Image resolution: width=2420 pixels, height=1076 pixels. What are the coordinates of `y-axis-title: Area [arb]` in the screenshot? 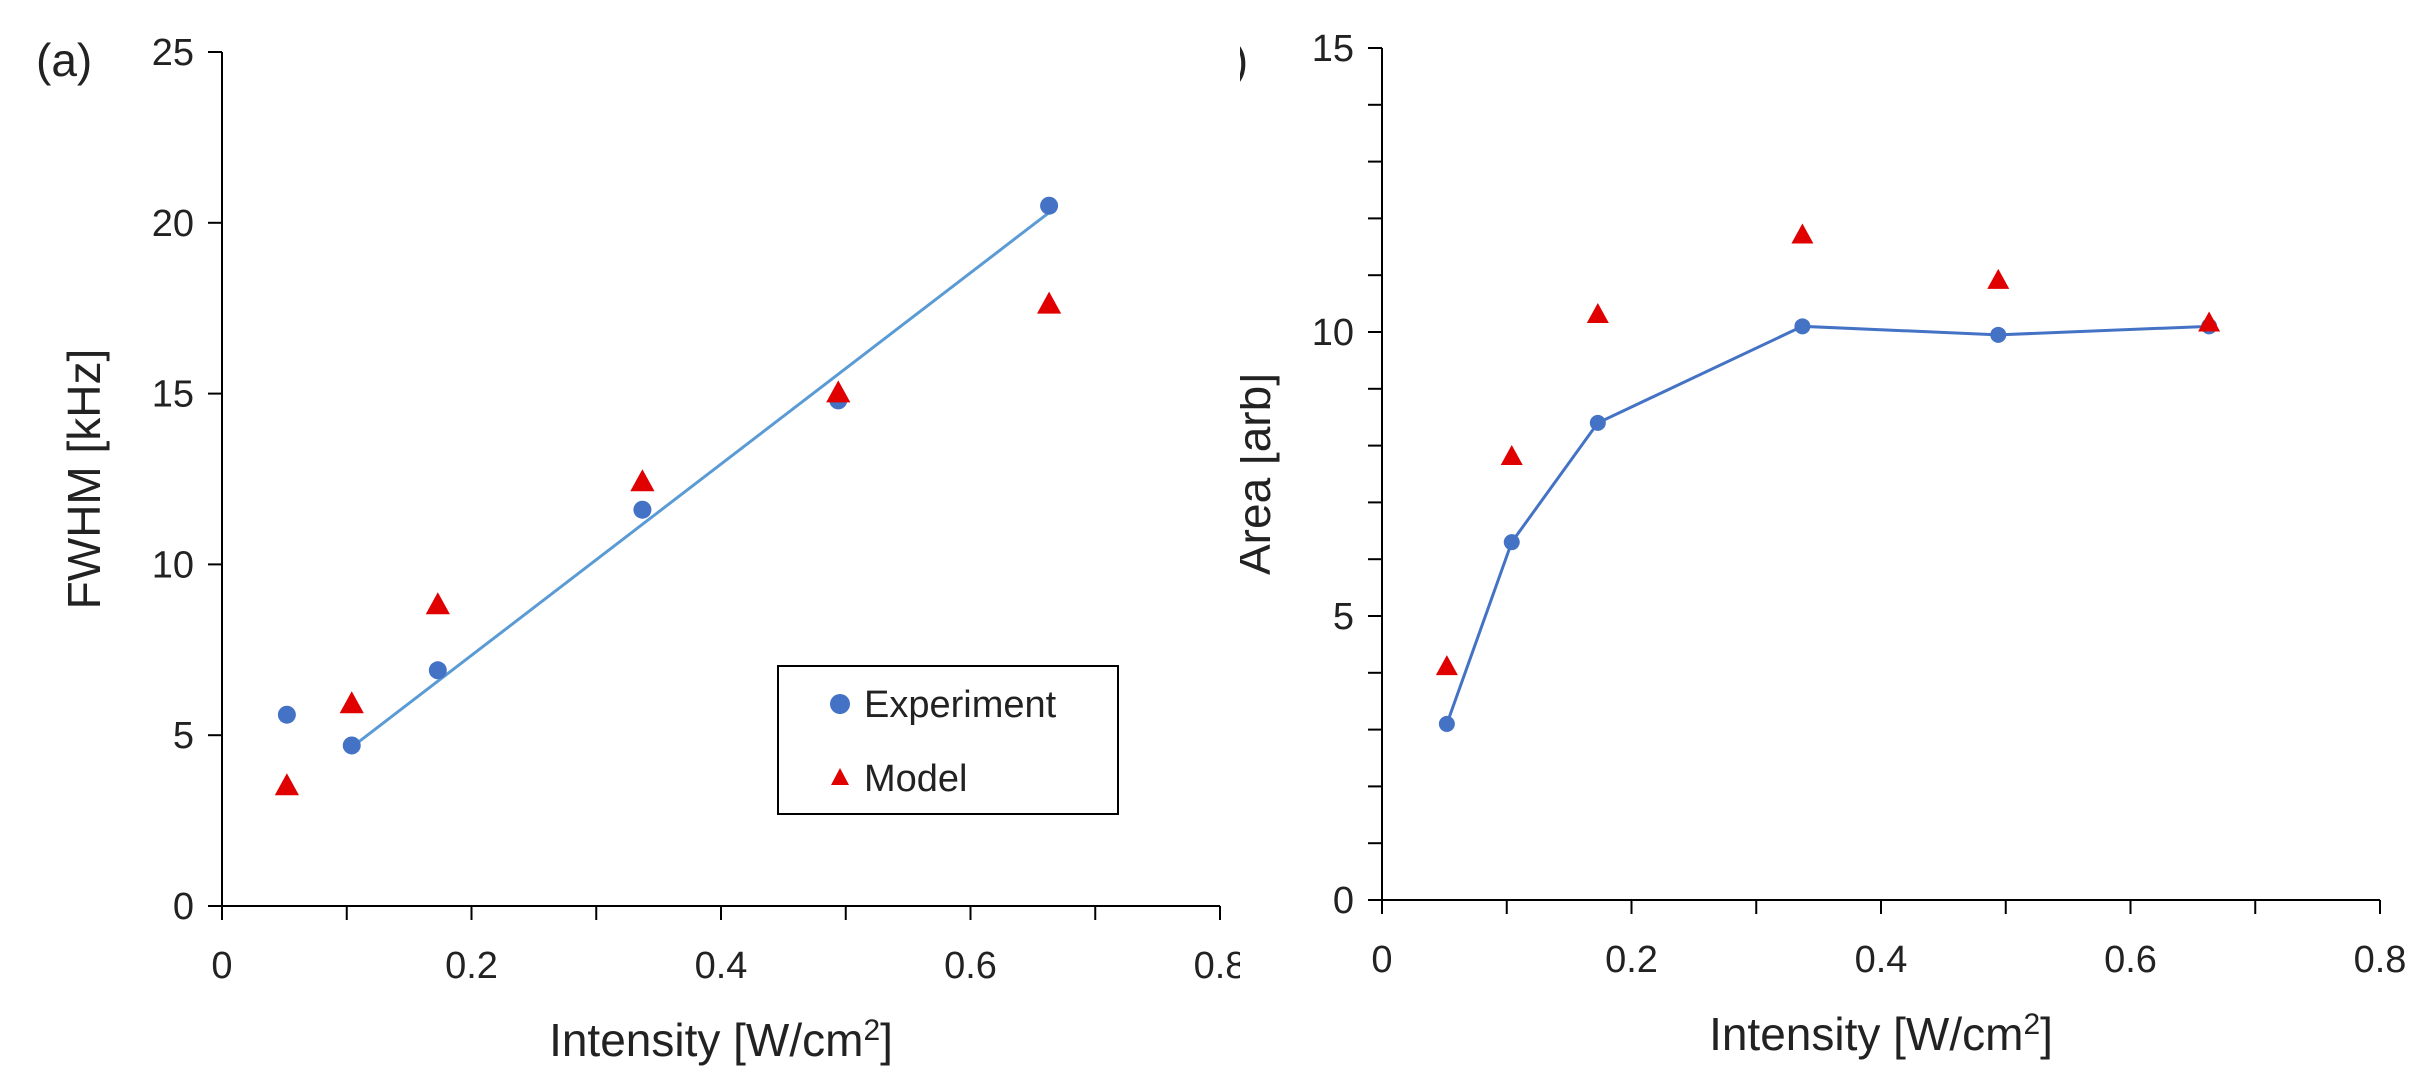 It's located at (1260, 474).